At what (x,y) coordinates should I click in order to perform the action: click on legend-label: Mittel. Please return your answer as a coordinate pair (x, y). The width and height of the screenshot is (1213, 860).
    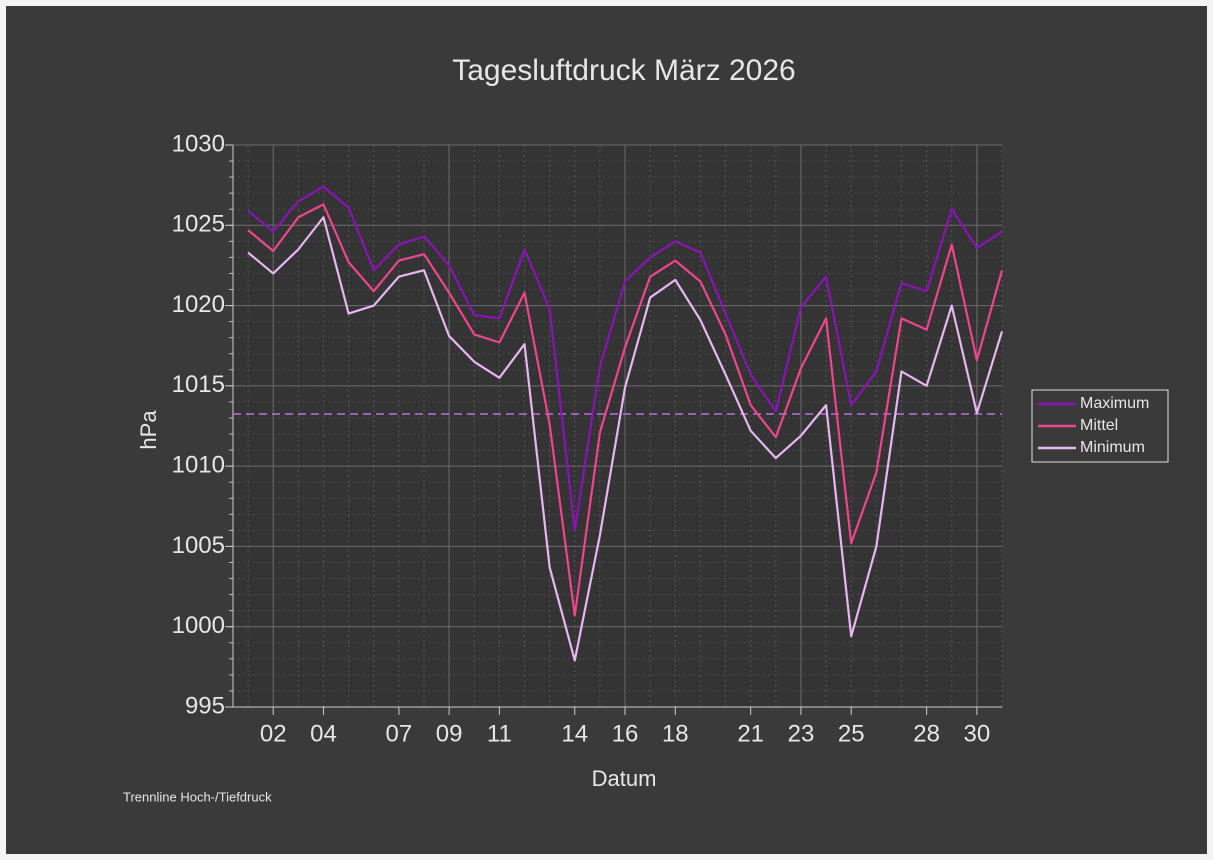
    Looking at the image, I should click on (1099, 425).